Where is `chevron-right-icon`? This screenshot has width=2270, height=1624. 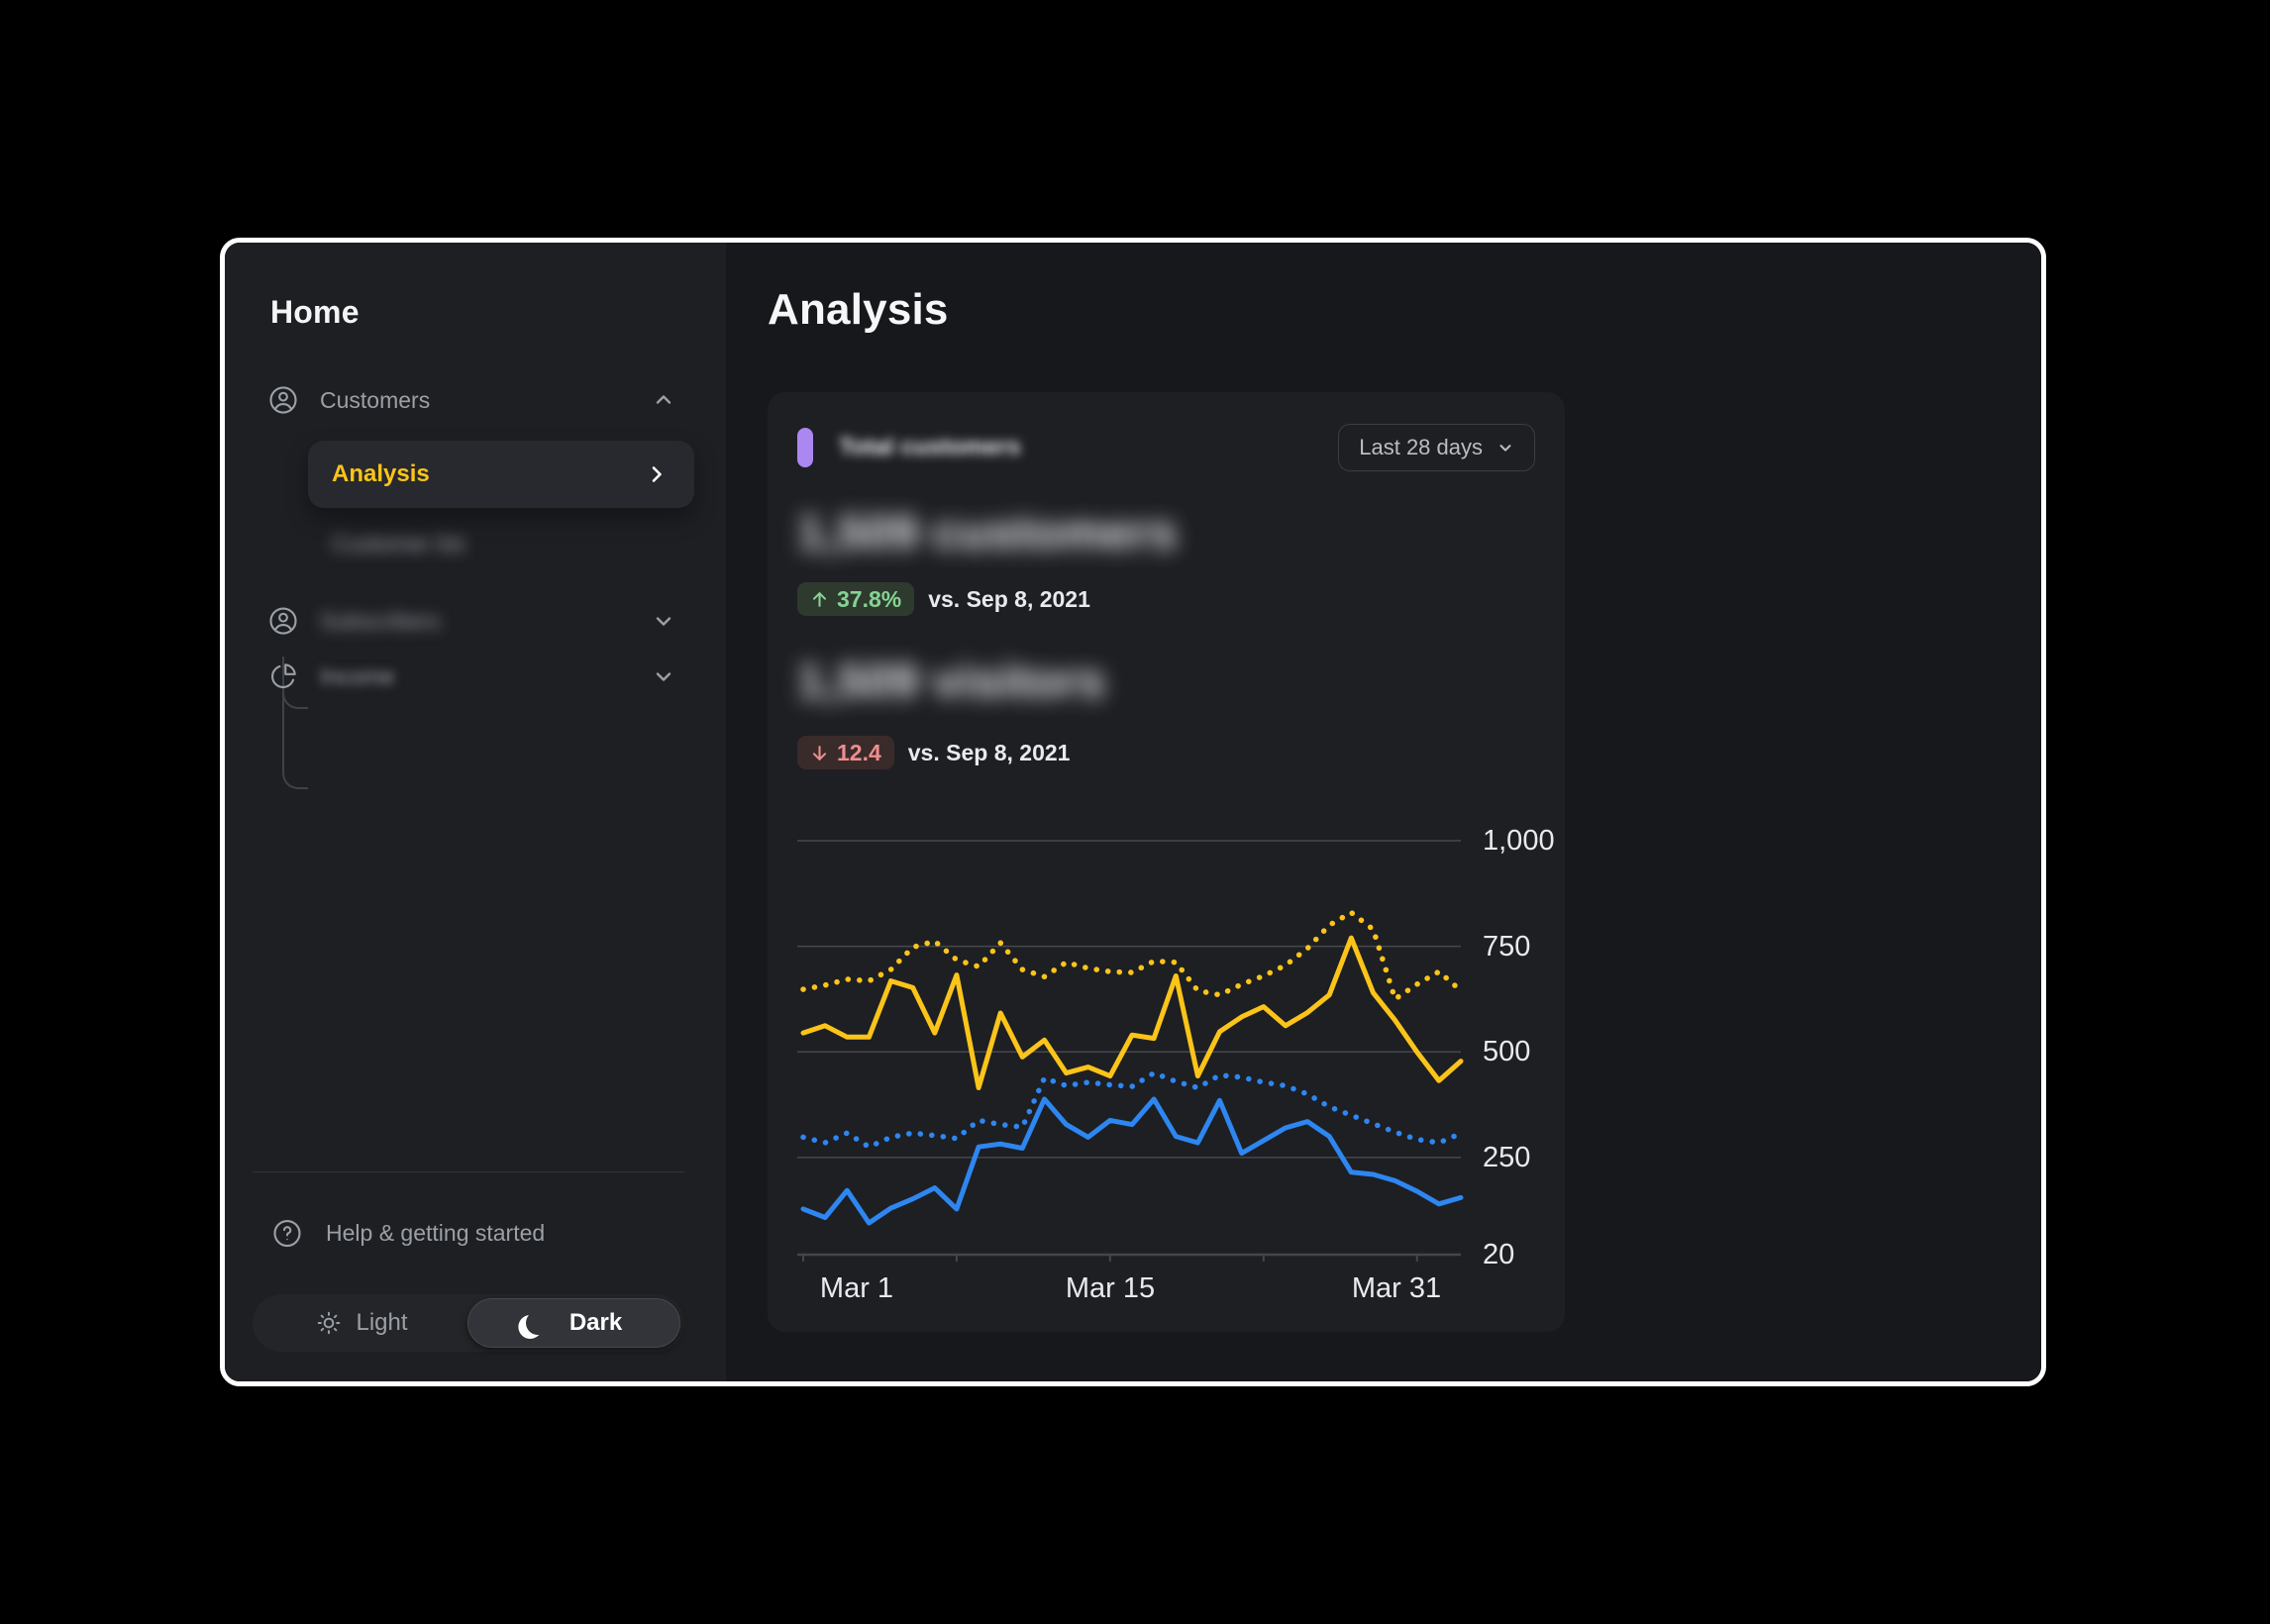
chevron-right-icon is located at coordinates (657, 474).